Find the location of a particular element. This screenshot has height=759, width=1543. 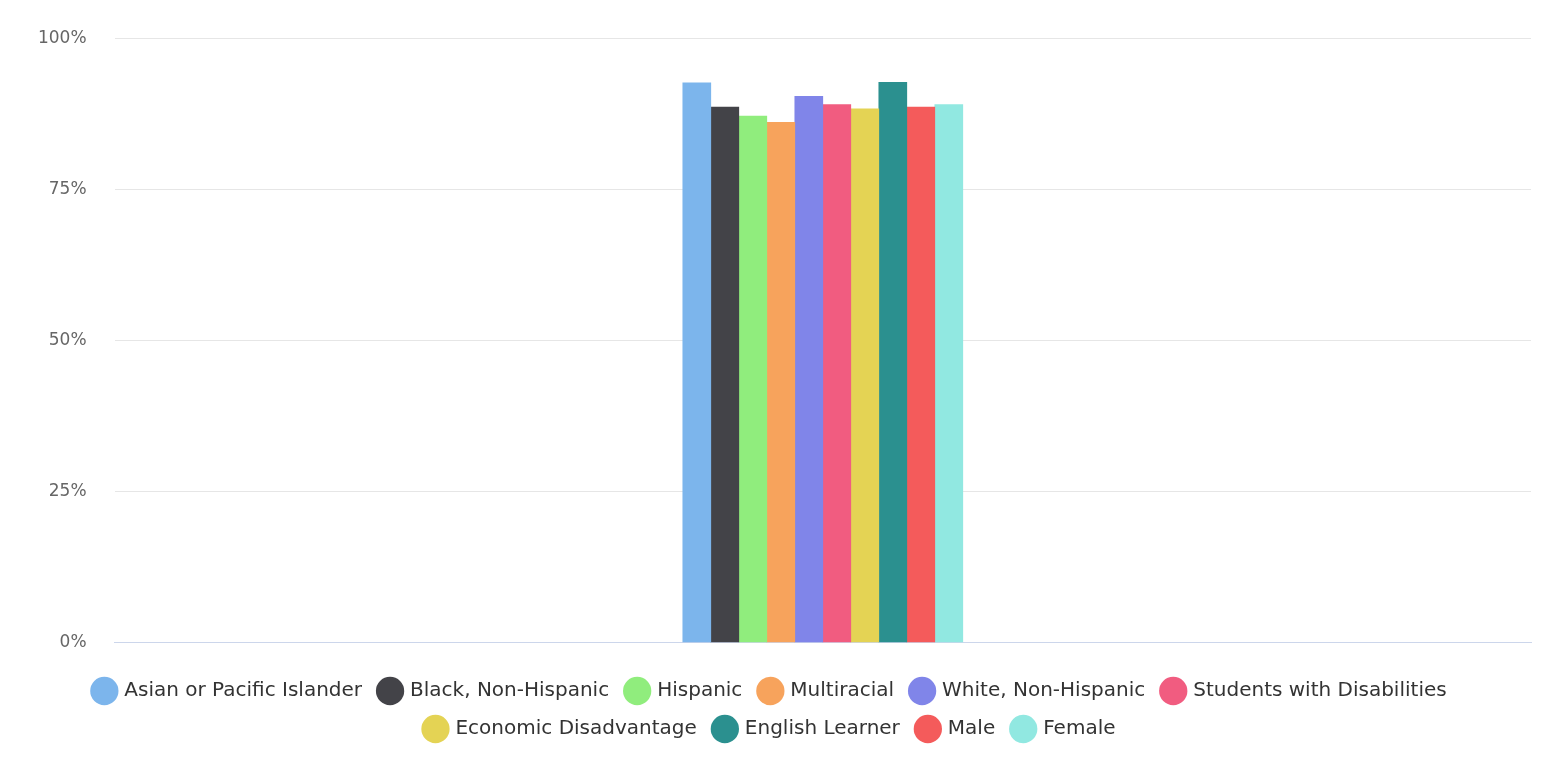

legend-label: Asian or Pacific Islander is located at coordinates (243, 689).